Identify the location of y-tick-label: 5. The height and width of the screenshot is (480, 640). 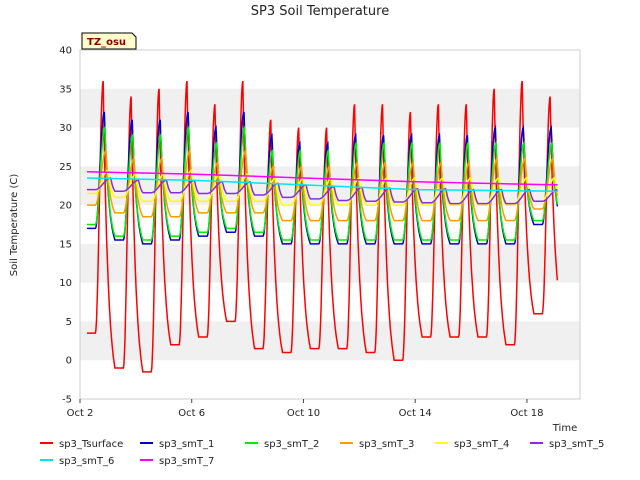
(69, 322).